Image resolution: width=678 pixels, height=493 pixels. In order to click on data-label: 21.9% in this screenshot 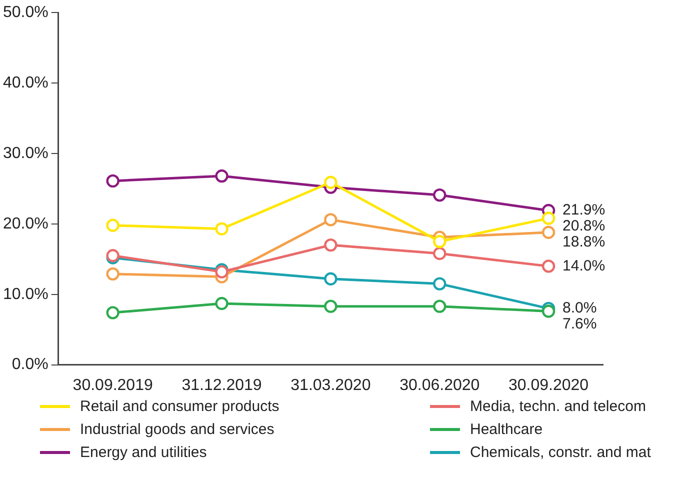, I will do `click(584, 210)`.